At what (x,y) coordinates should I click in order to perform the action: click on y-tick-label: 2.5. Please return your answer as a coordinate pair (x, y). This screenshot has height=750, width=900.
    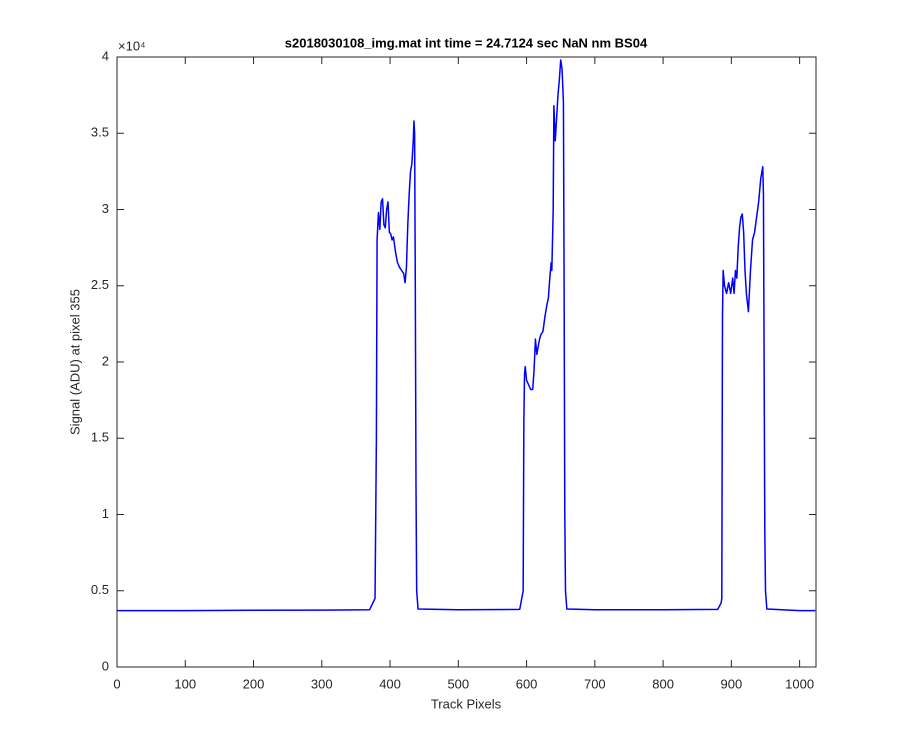
    Looking at the image, I should click on (100, 284).